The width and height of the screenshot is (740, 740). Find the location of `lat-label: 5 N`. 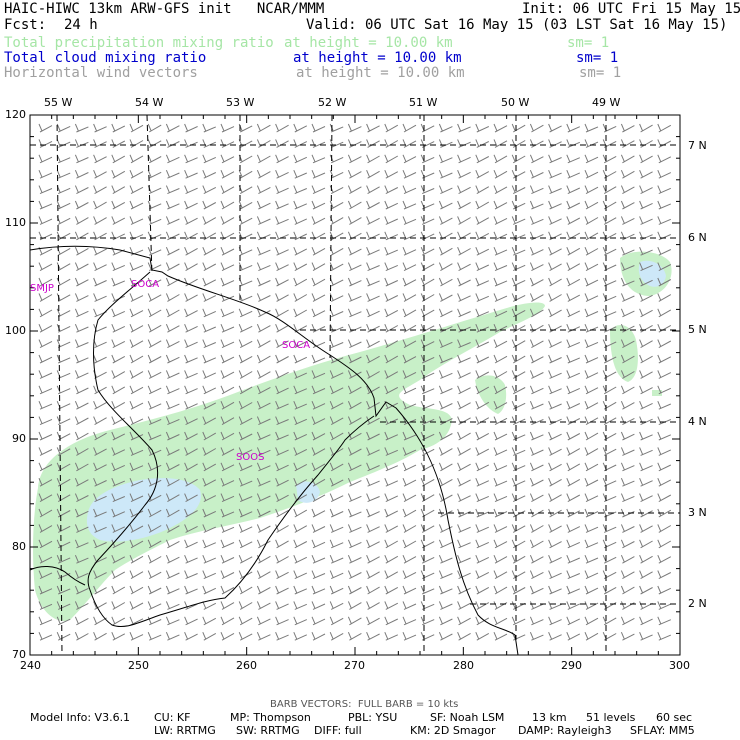

lat-label: 5 N is located at coordinates (697, 329).